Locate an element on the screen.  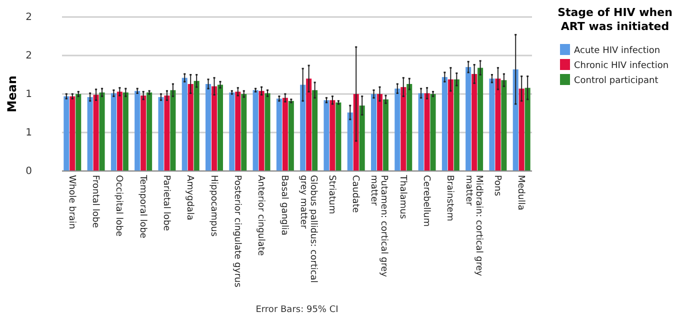
x-tick-label: Hippocampus is located at coordinates (213, 206).